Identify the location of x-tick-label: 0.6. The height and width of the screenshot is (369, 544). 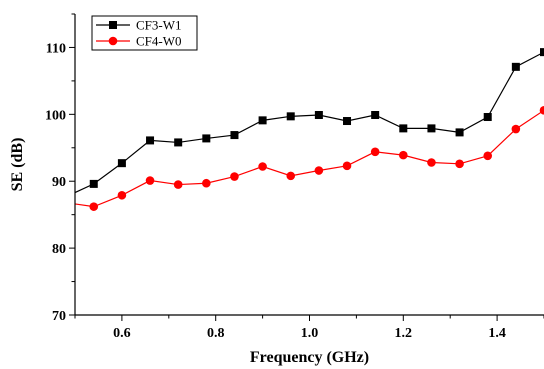
(122, 333).